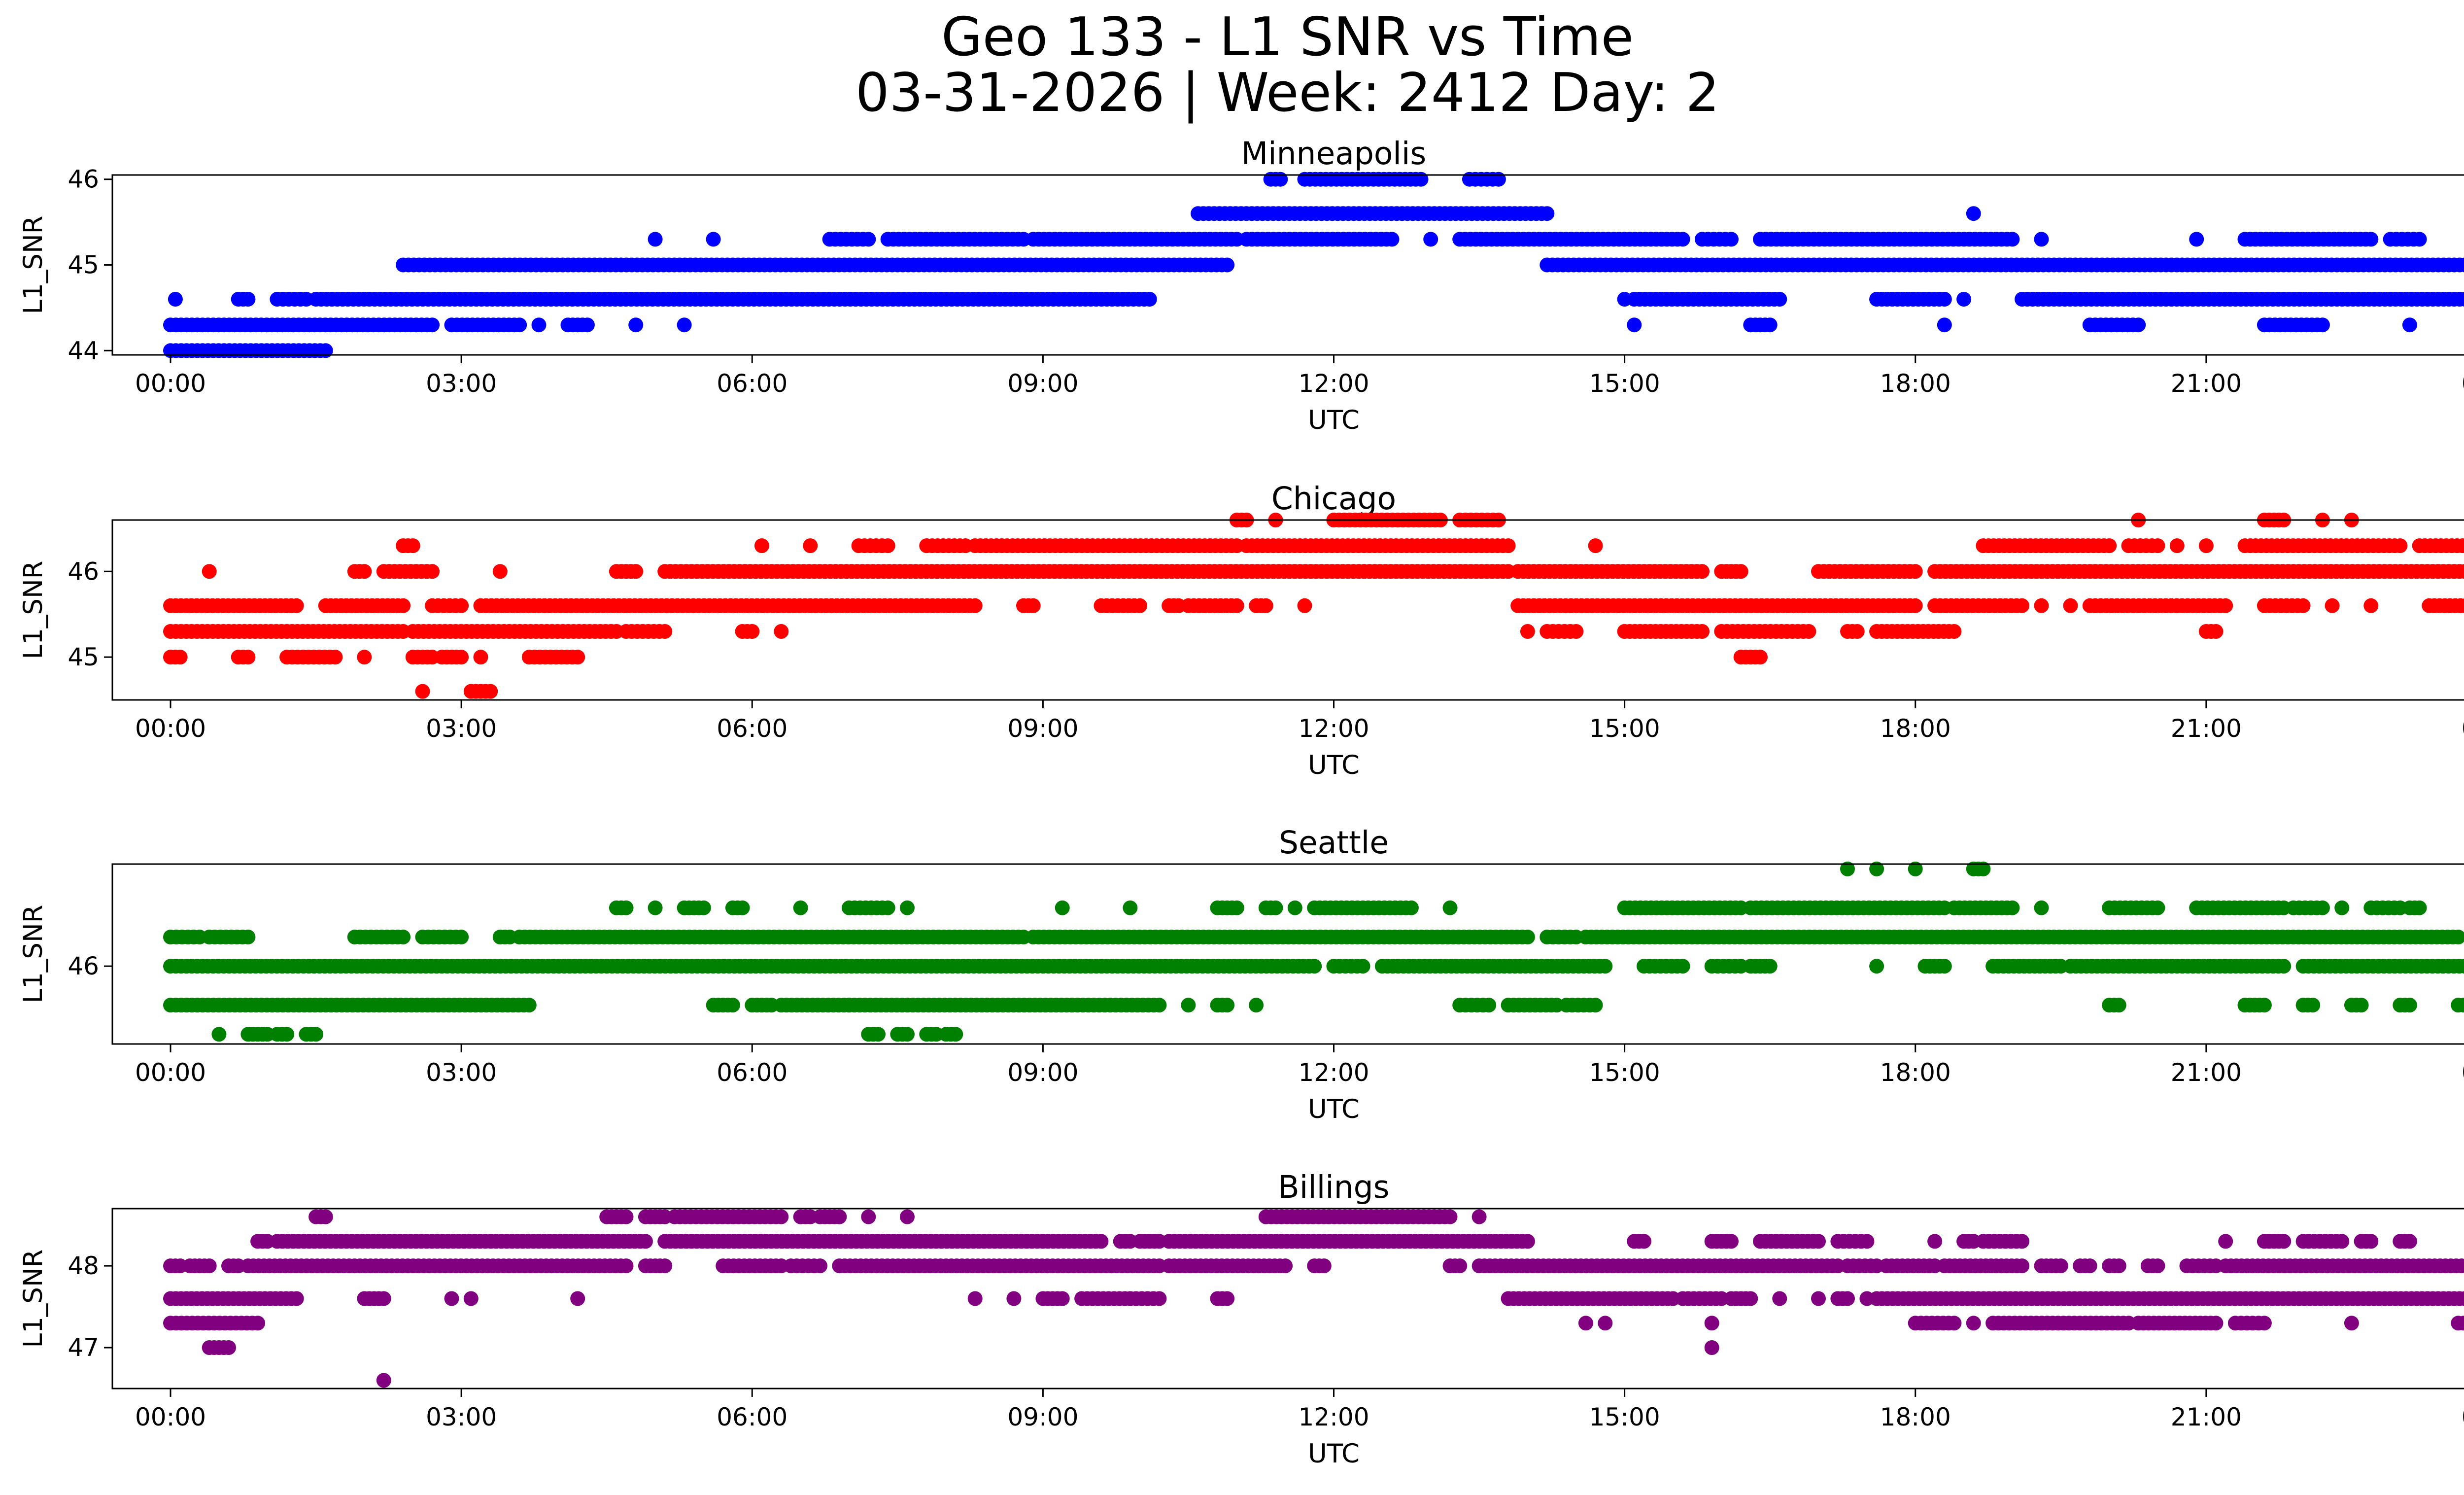 Image resolution: width=2464 pixels, height=1495 pixels. What do you see at coordinates (83, 966) in the screenshot?
I see `y-tick-label: 46` at bounding box center [83, 966].